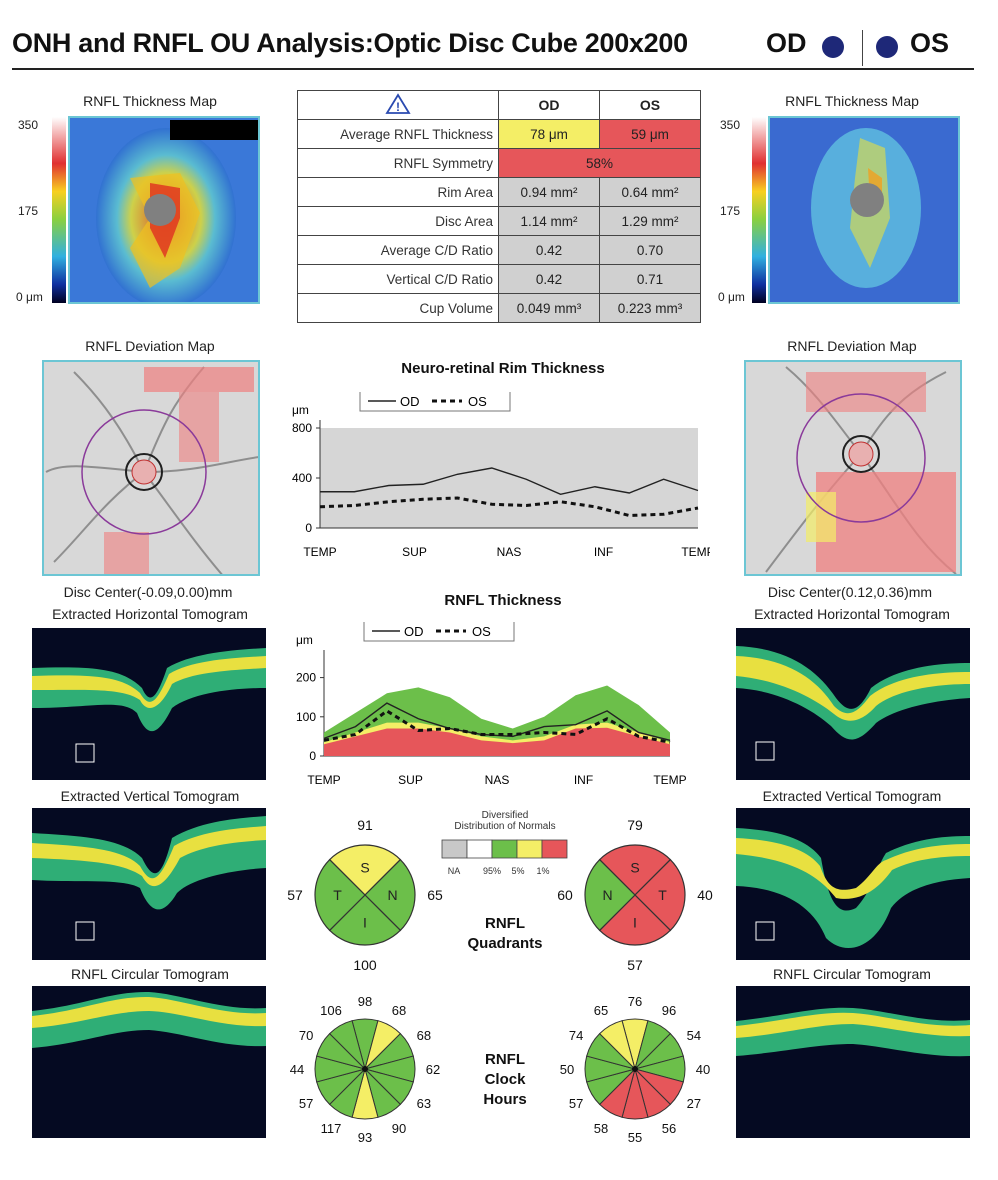 The height and width of the screenshot is (1180, 998). Describe the element at coordinates (731, 297) in the screenshot. I see `os-scale-min: 0 μm` at that location.